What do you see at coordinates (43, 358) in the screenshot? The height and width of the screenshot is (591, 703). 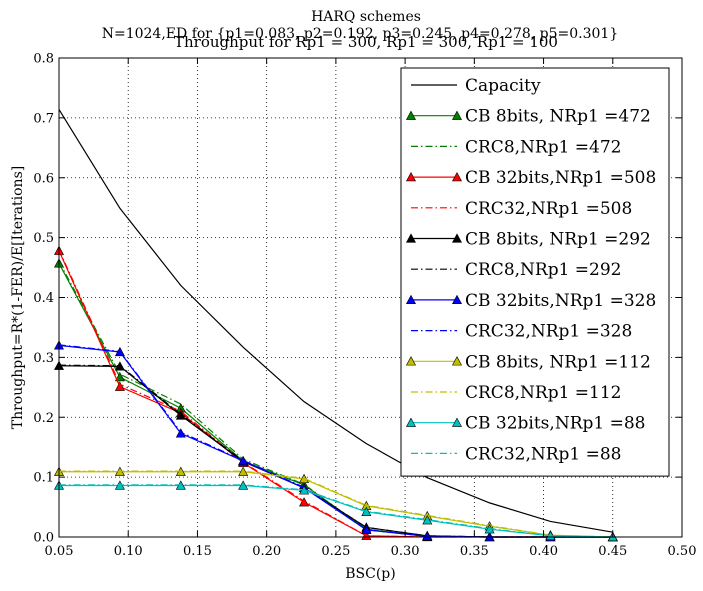 I see `y-tick-label: 0.3` at bounding box center [43, 358].